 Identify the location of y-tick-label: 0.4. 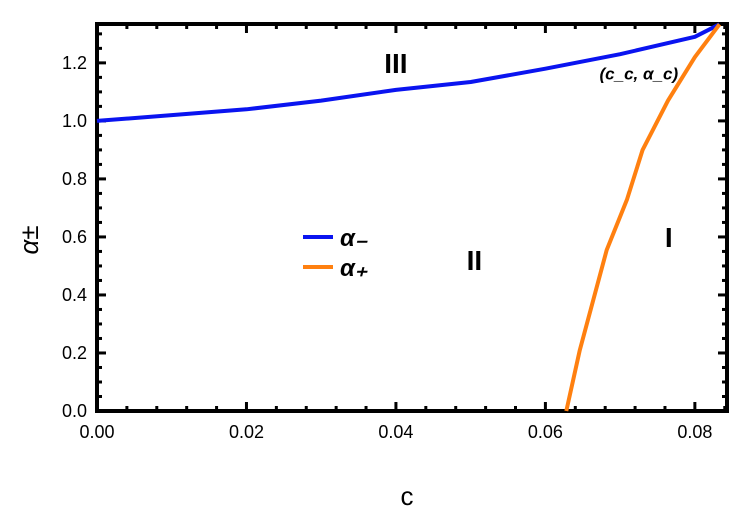
(74, 295).